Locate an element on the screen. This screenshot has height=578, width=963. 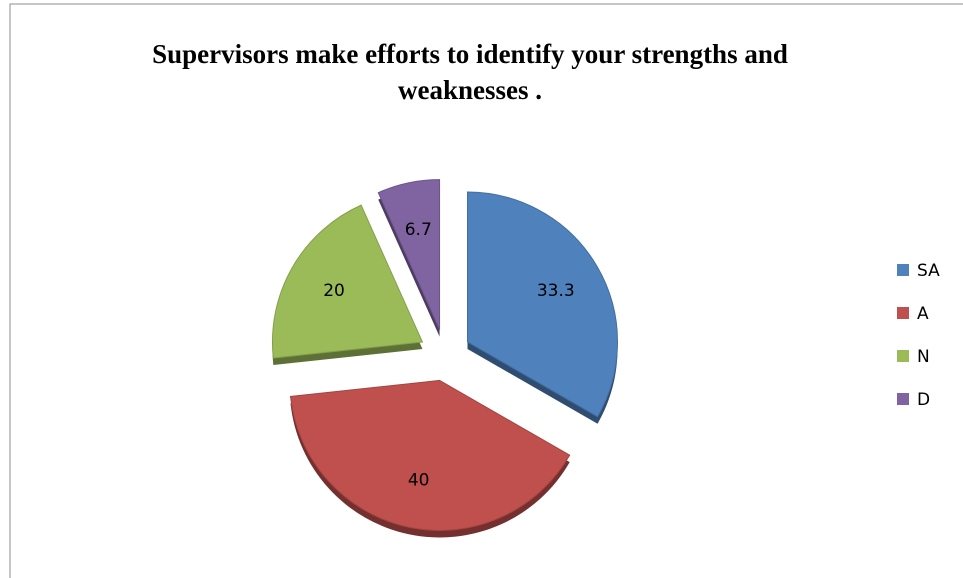
data-label: 33.3 is located at coordinates (556, 291).